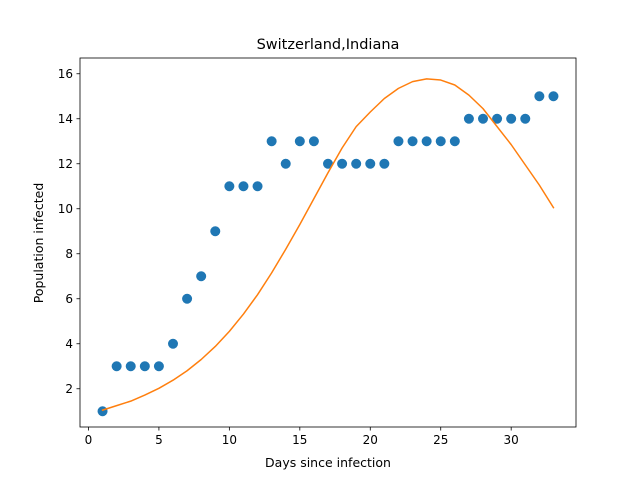 The image size is (640, 480). I want to click on x-tick-label: 30, so click(511, 440).